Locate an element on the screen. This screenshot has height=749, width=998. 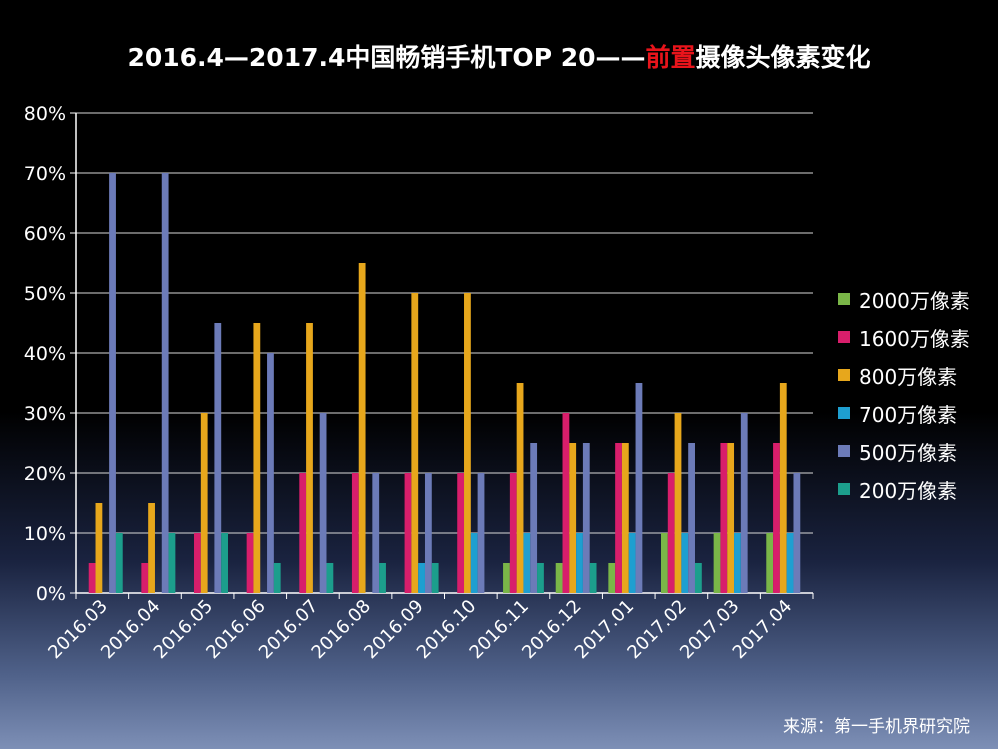
title-post: 摄像头像素变化 is located at coordinates (783, 57).